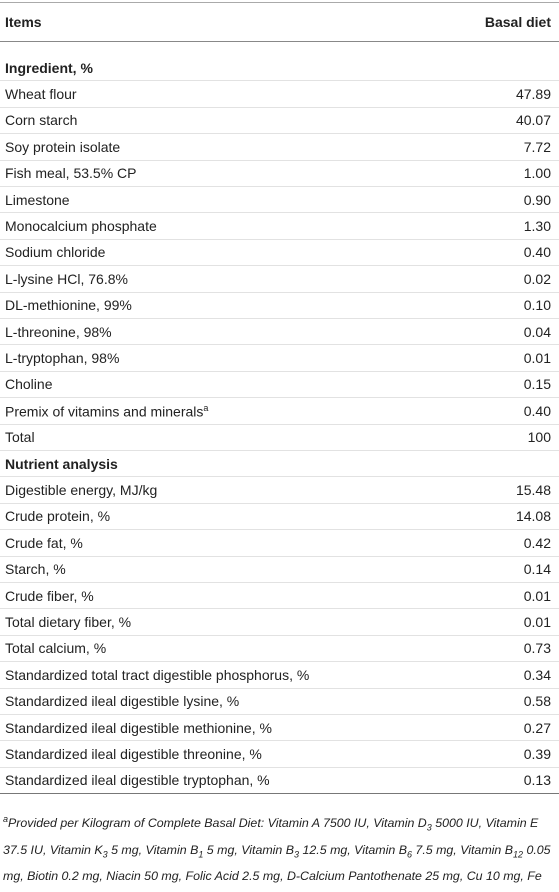 This screenshot has width=559, height=892. Describe the element at coordinates (68, 173) in the screenshot. I see `row-label-cell: Fish meal, 53.5% CP` at that location.